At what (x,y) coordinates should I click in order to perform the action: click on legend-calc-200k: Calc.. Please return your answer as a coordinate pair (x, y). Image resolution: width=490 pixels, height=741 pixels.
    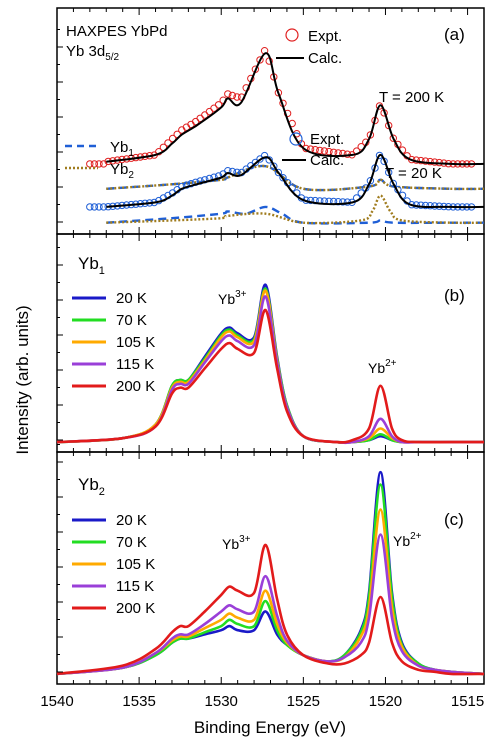
    Looking at the image, I should click on (325, 58).